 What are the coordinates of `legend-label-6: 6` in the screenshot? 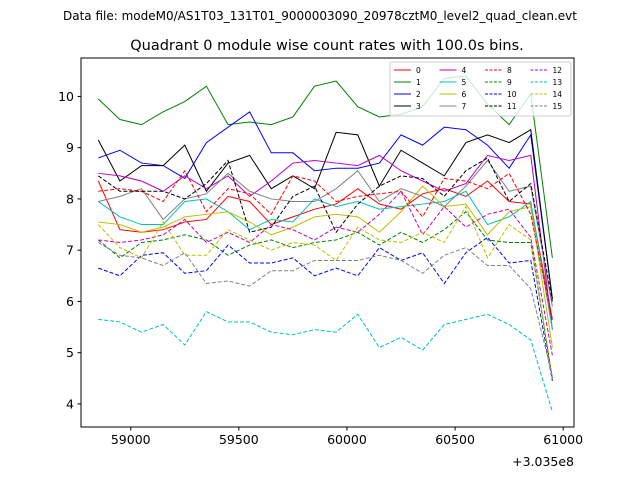 It's located at (464, 94).